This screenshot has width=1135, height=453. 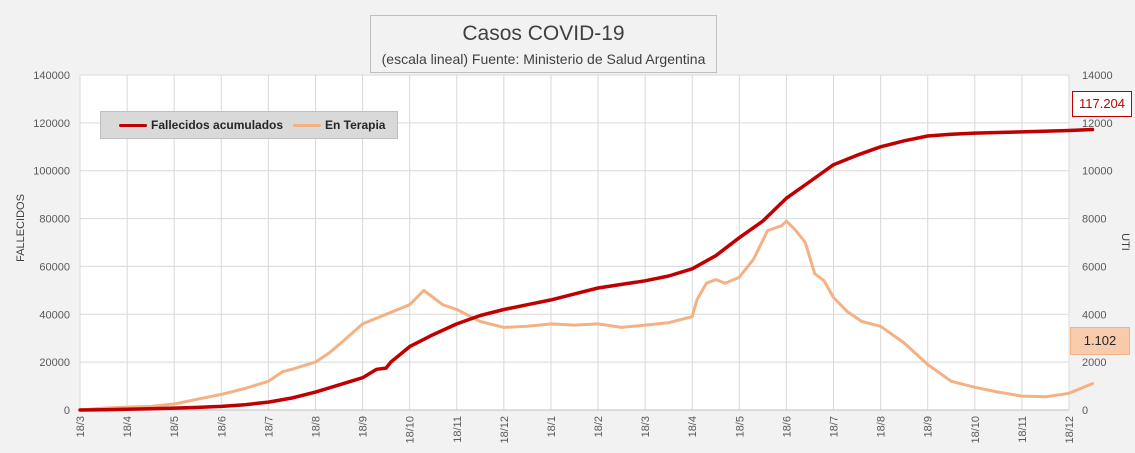 I want to click on y-tick-label: 80000, so click(x=54, y=220).